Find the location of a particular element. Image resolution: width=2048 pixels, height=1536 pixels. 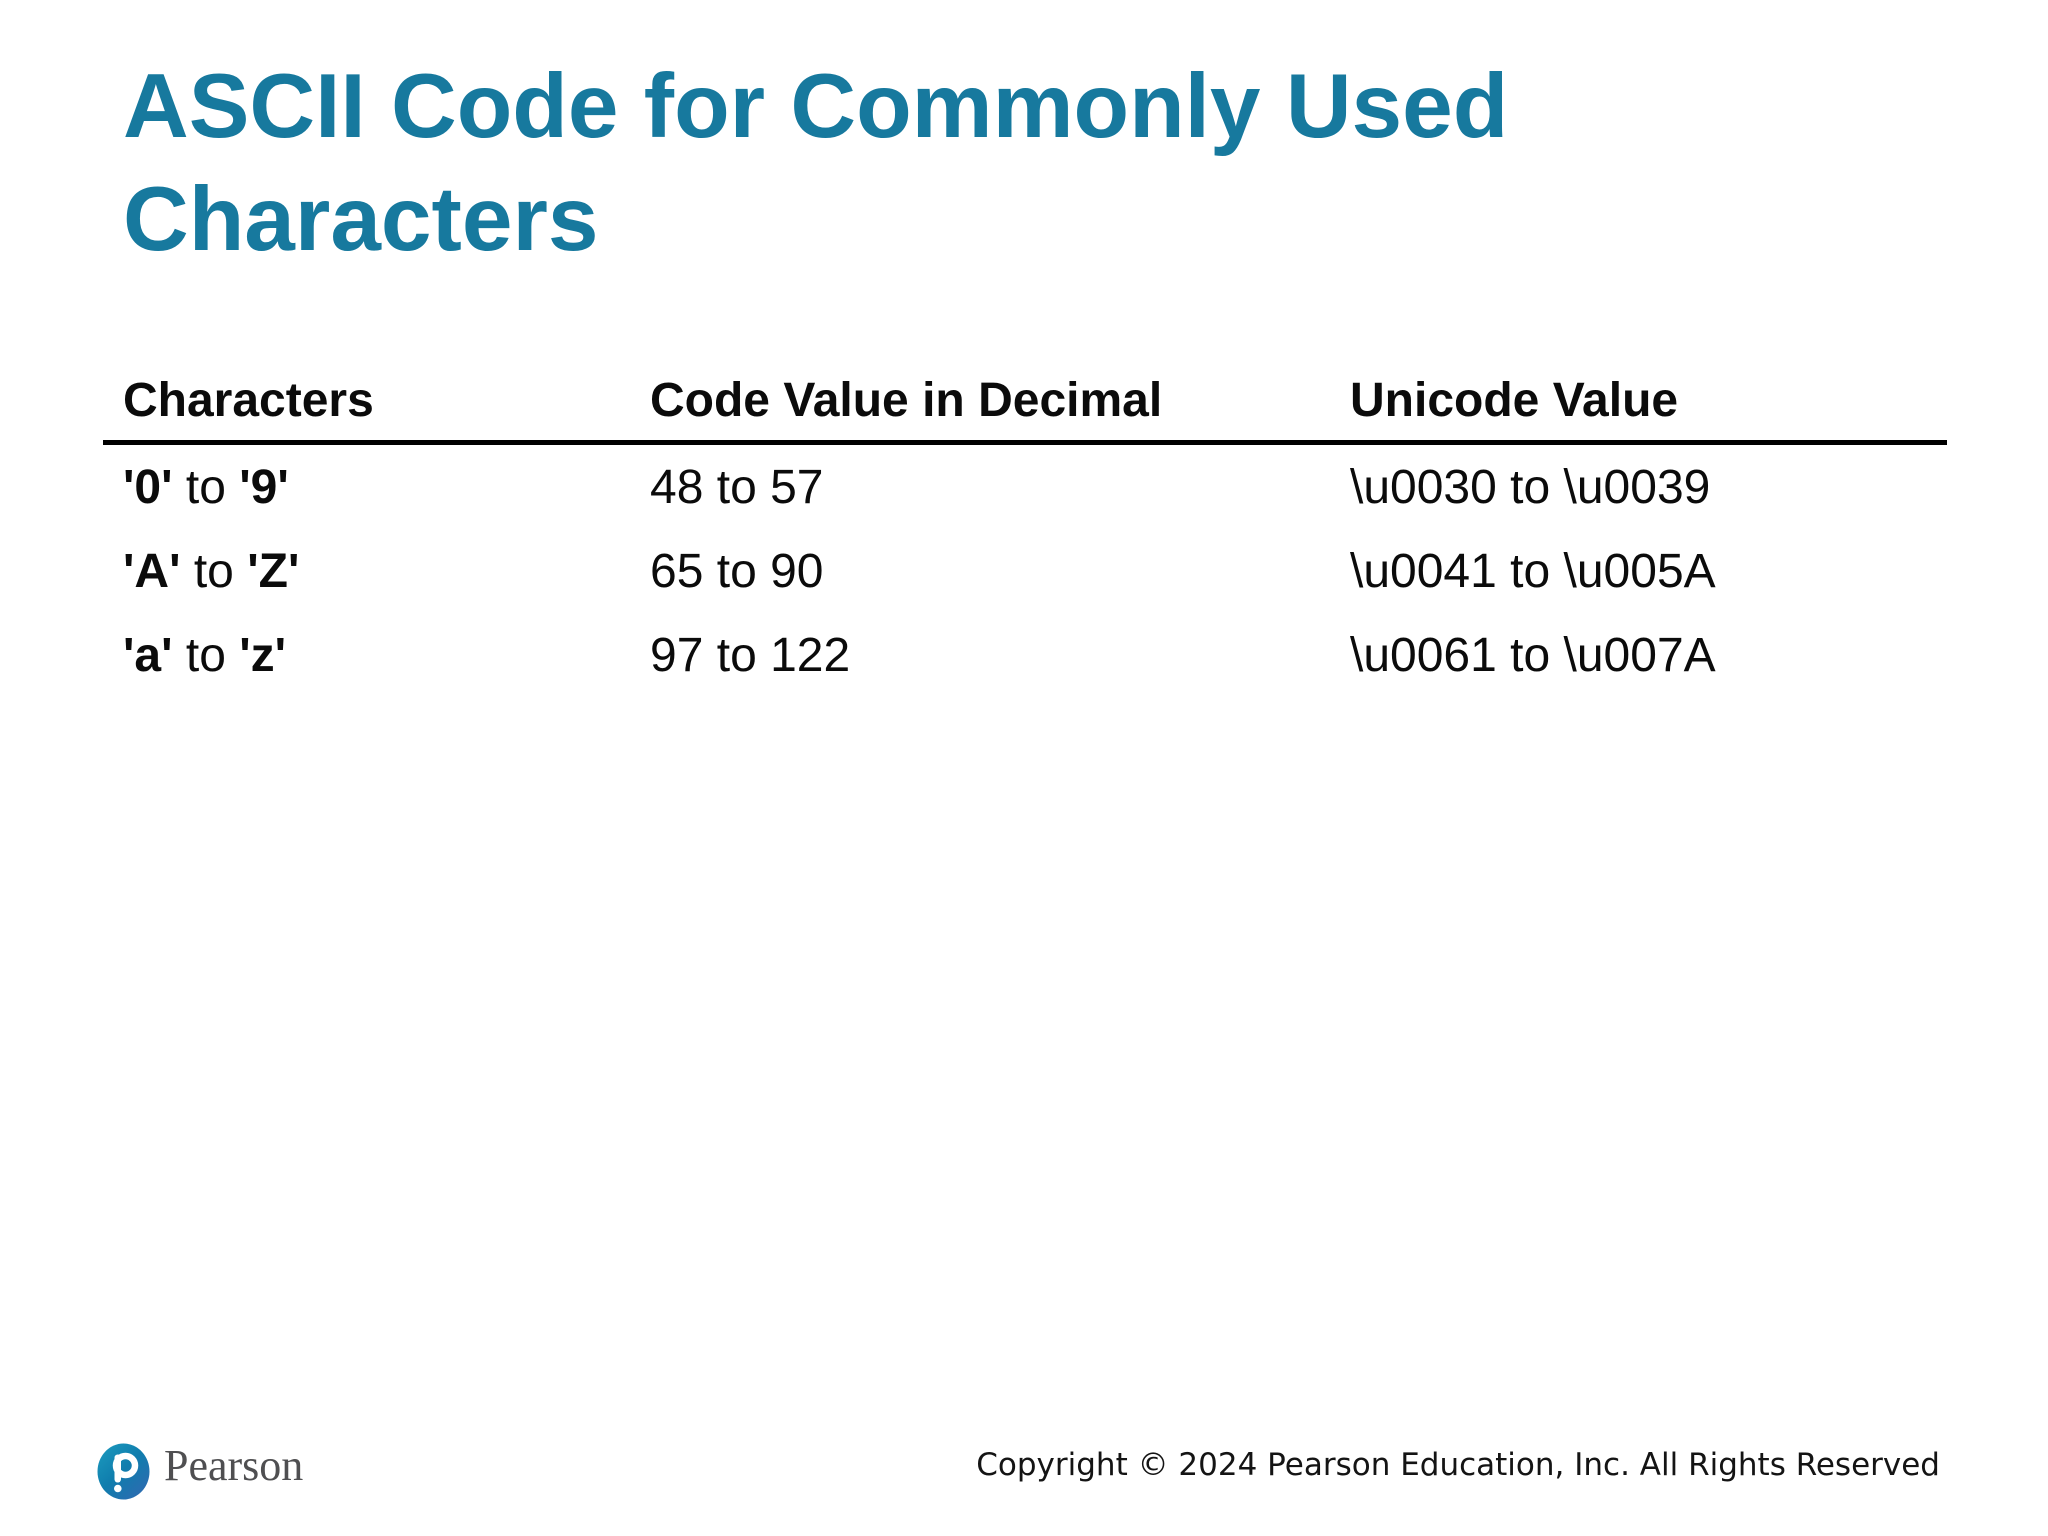

table-row: 'a' to 'z' 97 to 122 \u0061 to \u007A is located at coordinates (1025, 655).